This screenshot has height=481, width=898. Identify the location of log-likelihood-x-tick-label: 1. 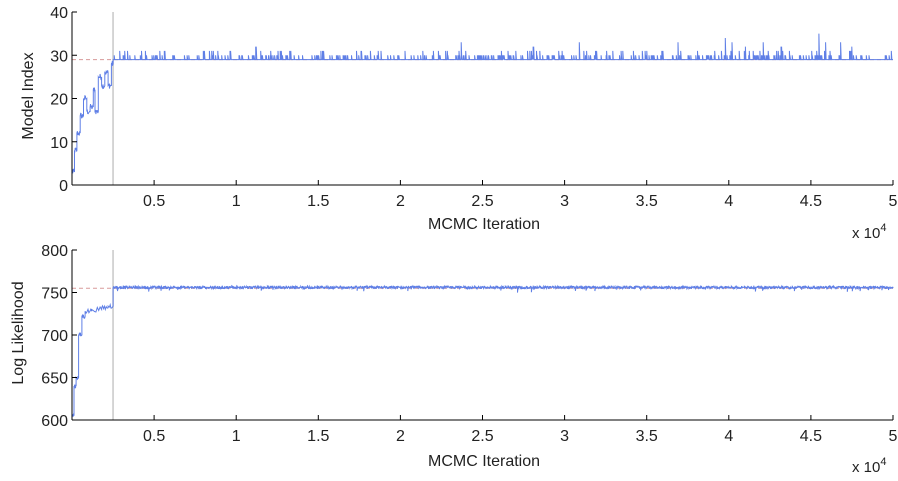
(236, 436).